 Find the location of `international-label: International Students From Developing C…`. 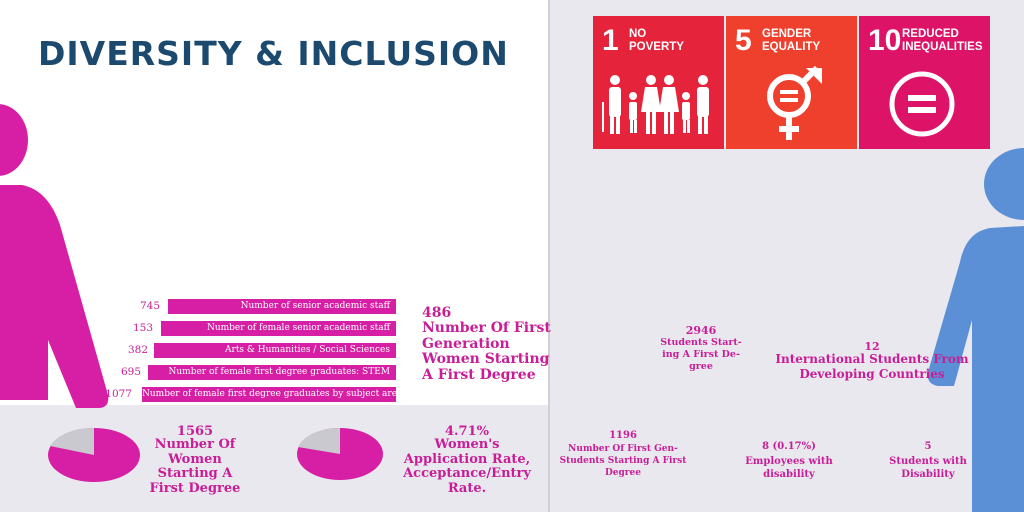

international-label: International Students From Developing C… is located at coordinates (872, 366).